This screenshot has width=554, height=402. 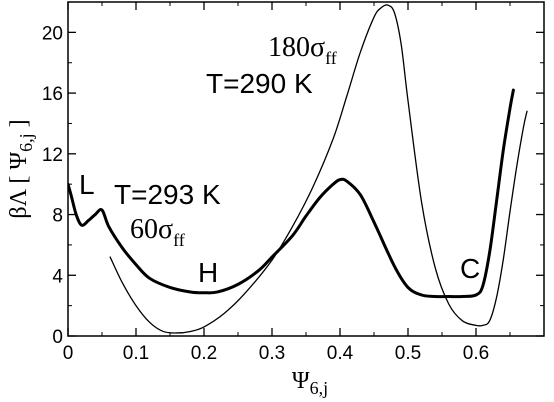 What do you see at coordinates (408, 353) in the screenshot?
I see `x-tick-label: 0.5` at bounding box center [408, 353].